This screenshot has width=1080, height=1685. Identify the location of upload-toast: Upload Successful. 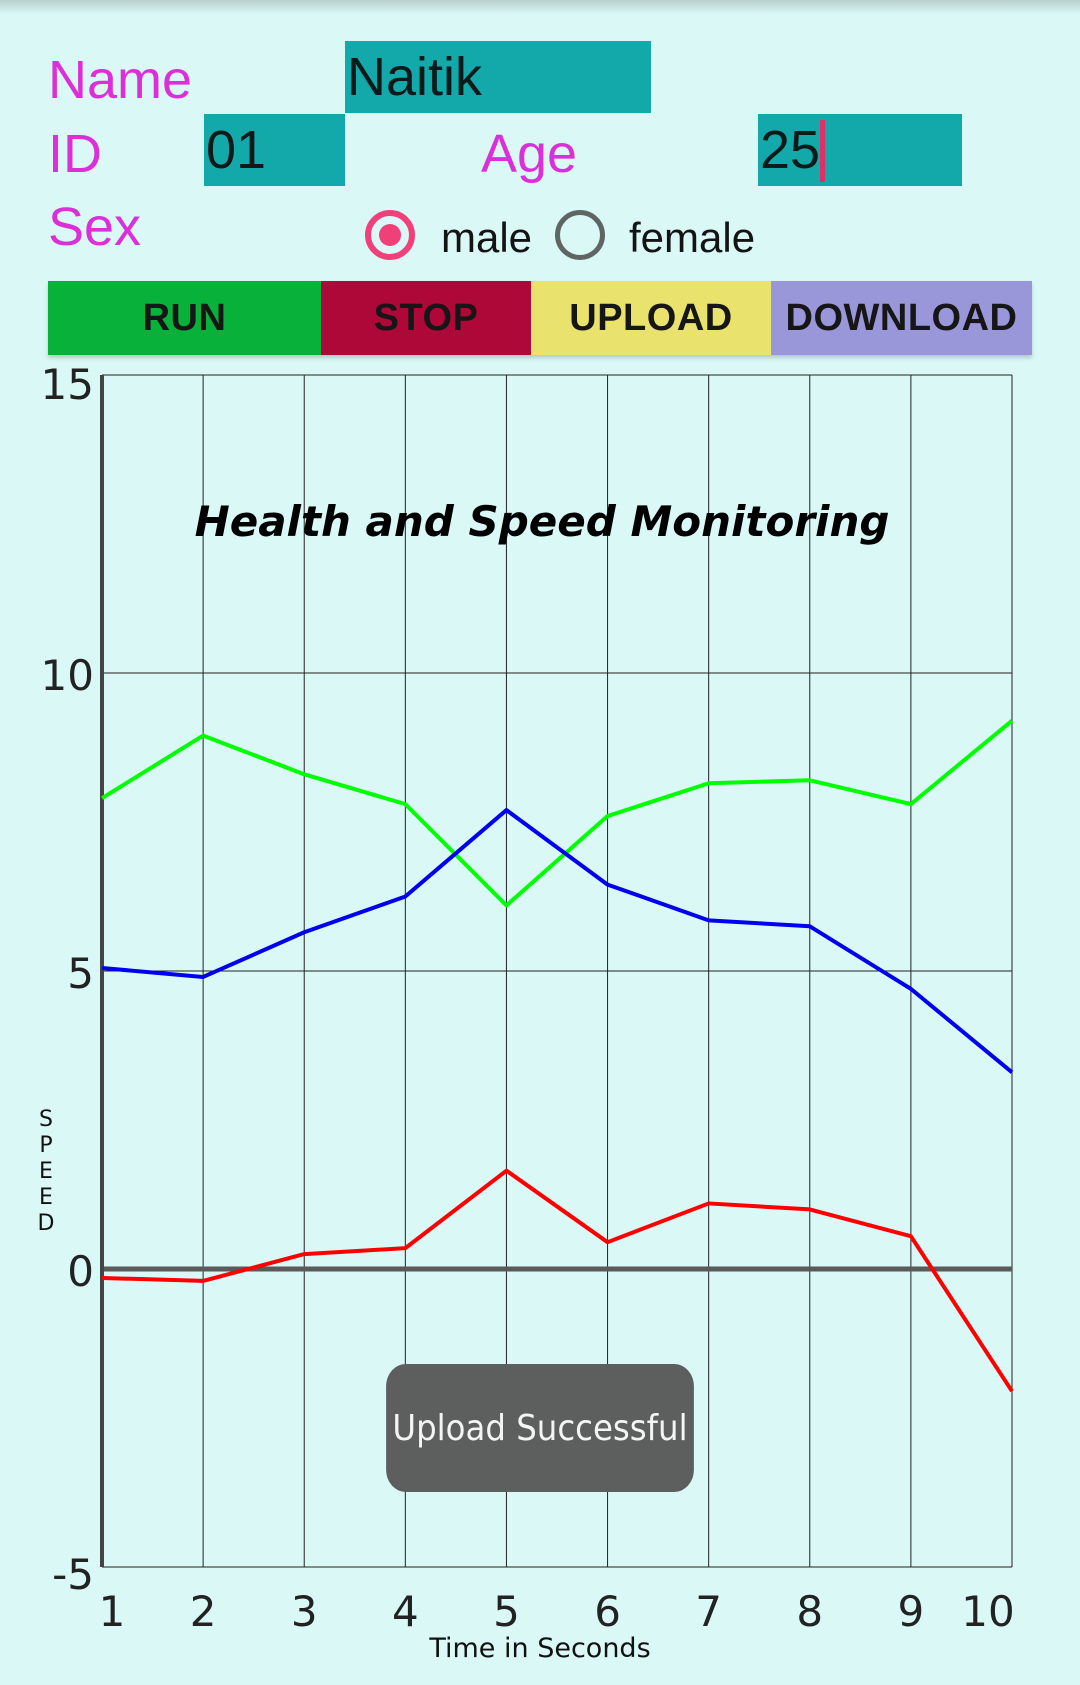
(540, 1428).